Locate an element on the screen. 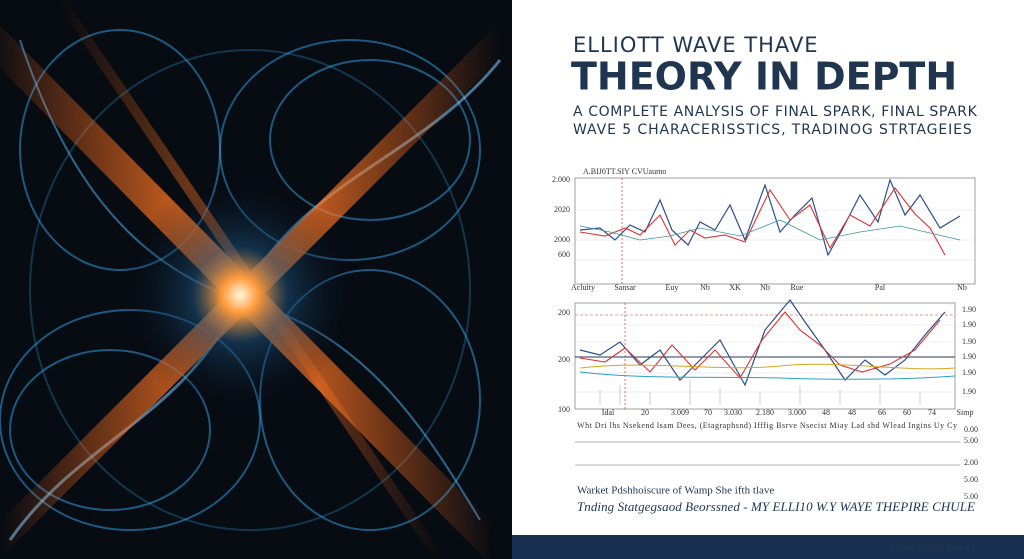 The width and height of the screenshot is (1024, 559). y-label: 2020 is located at coordinates (562, 209).